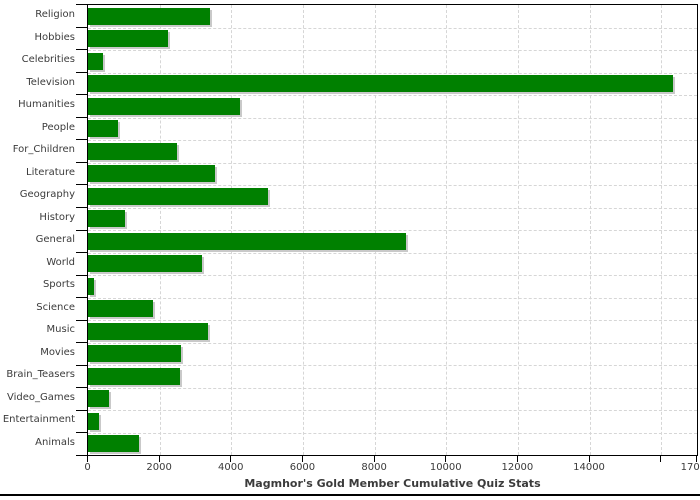  I want to click on y-axis-label: For_Children, so click(43, 150).